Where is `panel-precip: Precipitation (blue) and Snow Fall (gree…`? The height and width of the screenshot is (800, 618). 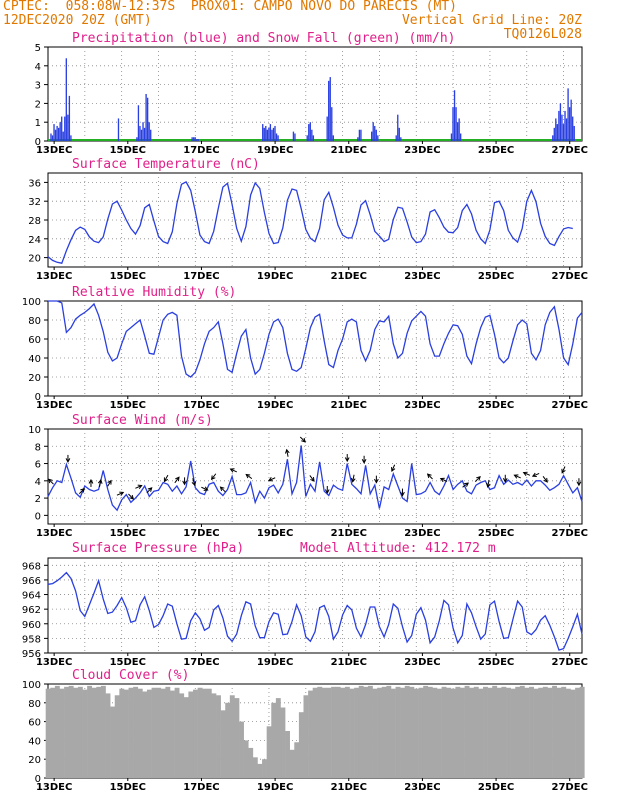 panel-precip: Precipitation (blue) and Snow Fall (gree… is located at coordinates (311, 93).